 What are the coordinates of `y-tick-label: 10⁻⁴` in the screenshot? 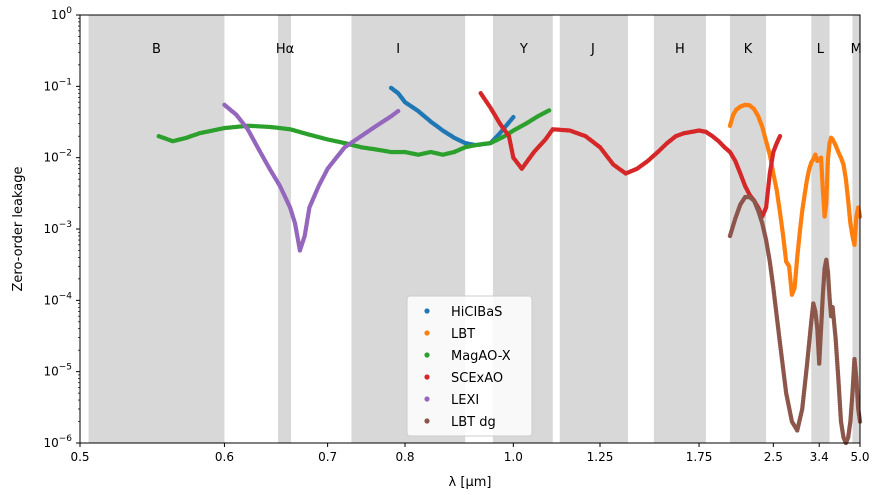 It's located at (57, 299).